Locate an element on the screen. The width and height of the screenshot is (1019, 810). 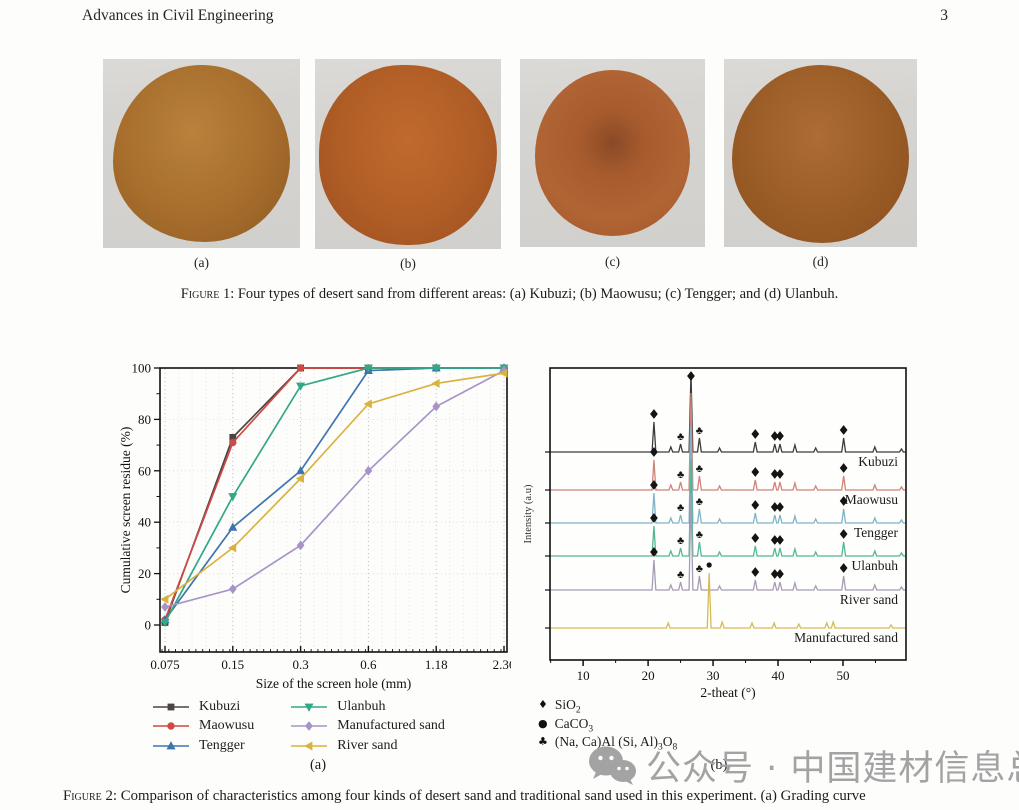
svg-text: 2.36 is located at coordinates (502, 664).